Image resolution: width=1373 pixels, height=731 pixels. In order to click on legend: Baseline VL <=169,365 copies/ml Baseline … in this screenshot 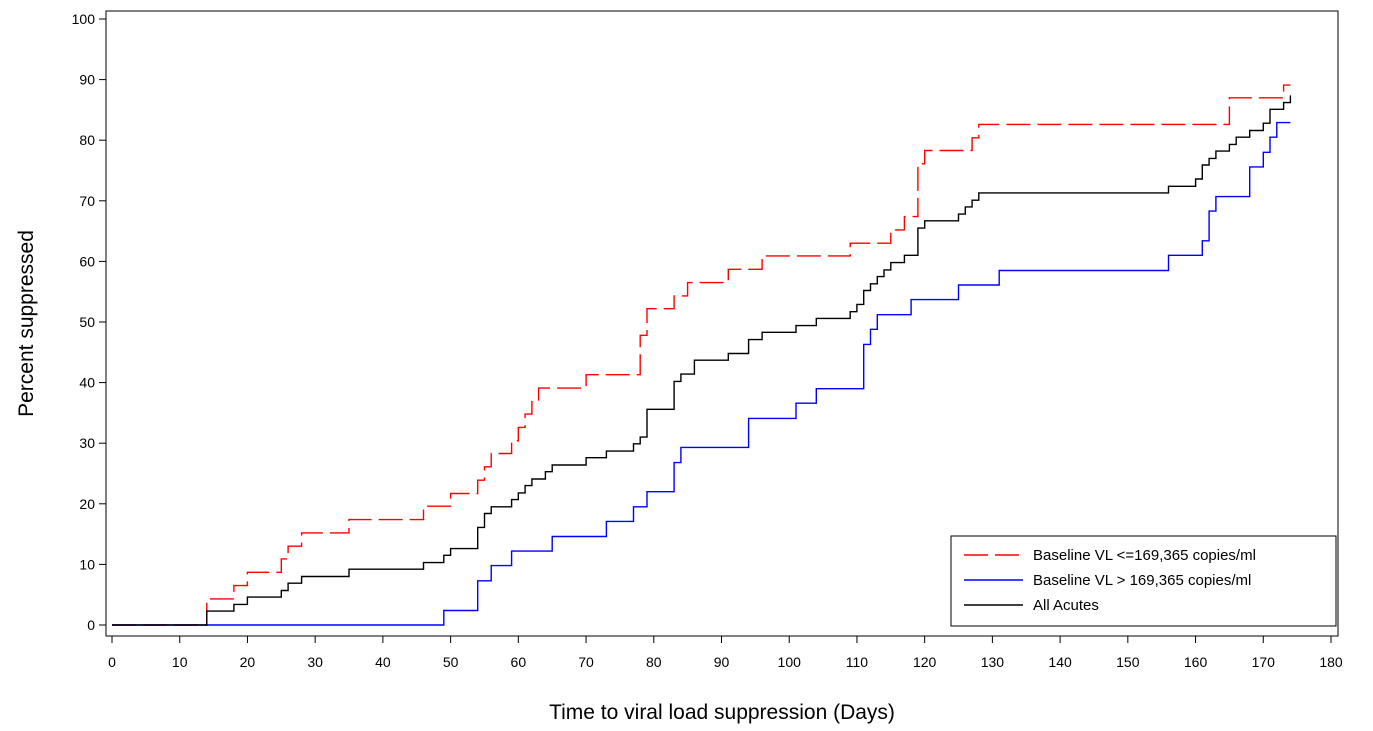, I will do `click(1143, 581)`.